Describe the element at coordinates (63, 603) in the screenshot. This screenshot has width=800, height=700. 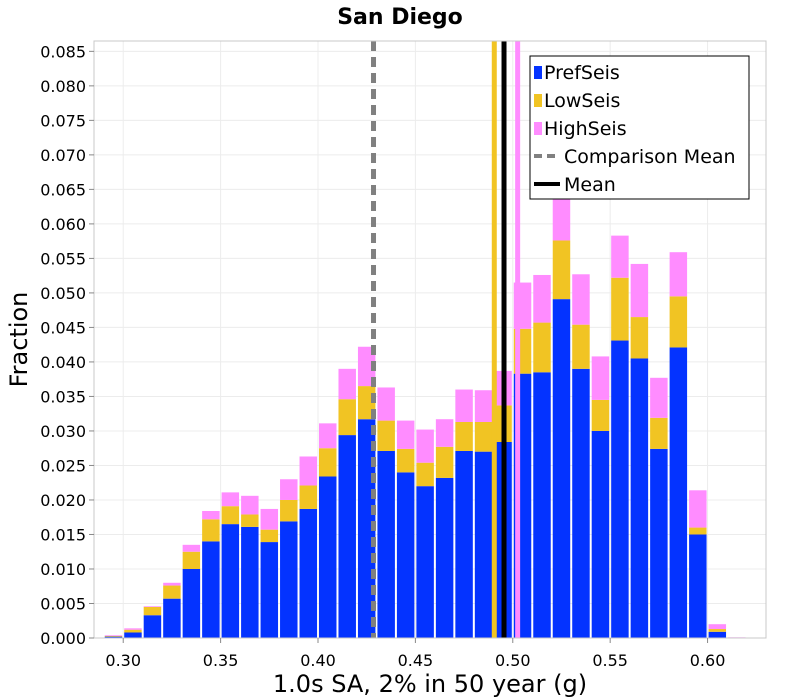
I see `y-tick-label: 0.005` at that location.